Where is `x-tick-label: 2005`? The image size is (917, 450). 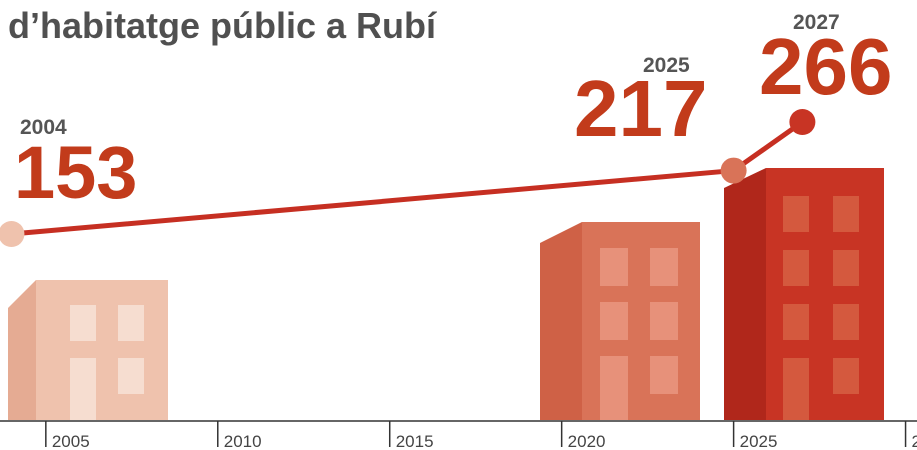
x-tick-label: 2005 is located at coordinates (71, 441).